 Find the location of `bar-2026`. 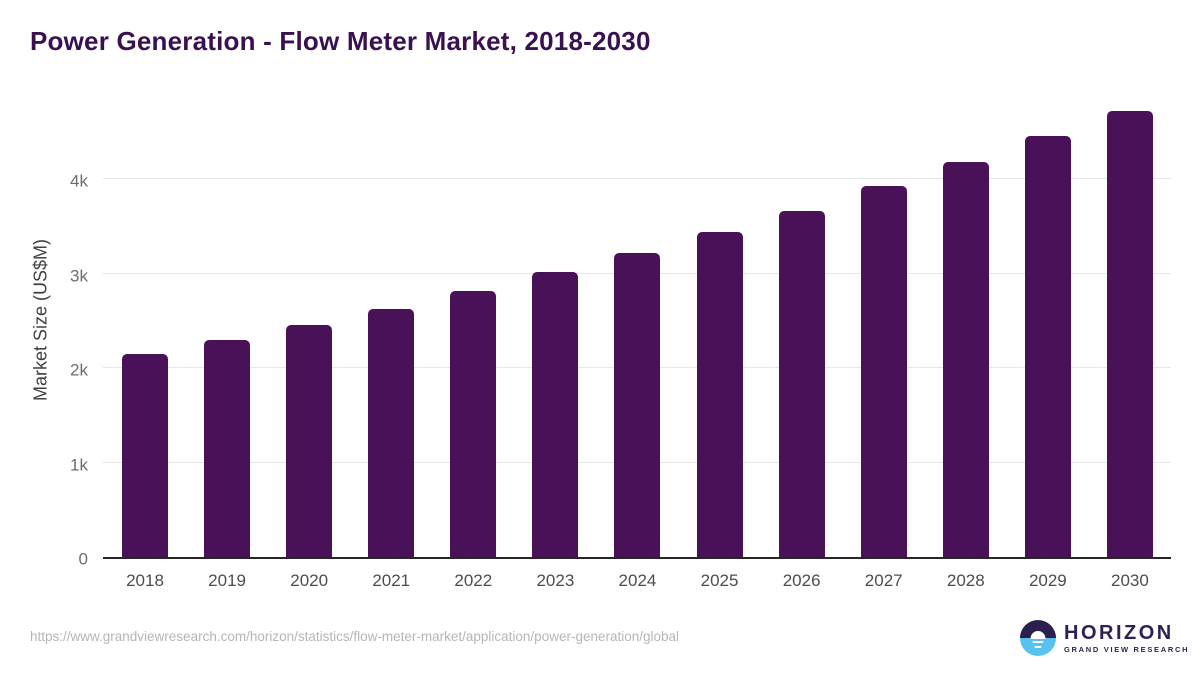

bar-2026 is located at coordinates (801, 383).